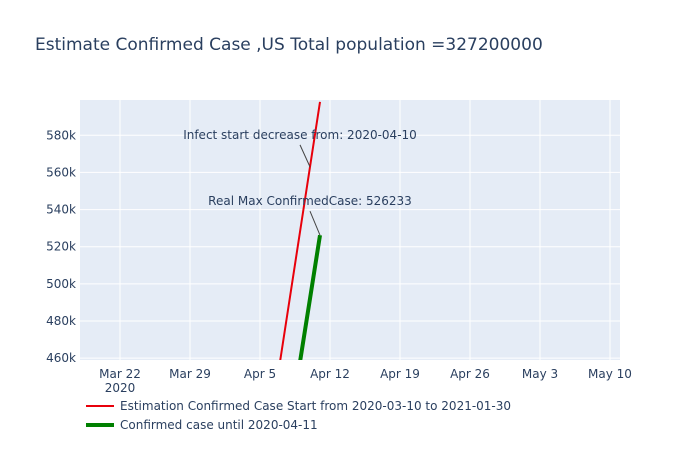 The height and width of the screenshot is (450, 700). I want to click on y-tick-label: 500k, so click(61, 284).